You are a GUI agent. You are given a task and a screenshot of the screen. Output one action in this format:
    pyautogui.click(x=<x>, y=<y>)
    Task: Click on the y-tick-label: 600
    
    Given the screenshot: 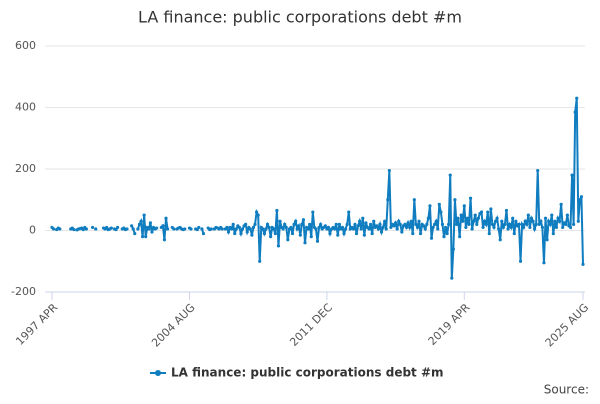 What is the action you would take?
    pyautogui.click(x=25, y=45)
    